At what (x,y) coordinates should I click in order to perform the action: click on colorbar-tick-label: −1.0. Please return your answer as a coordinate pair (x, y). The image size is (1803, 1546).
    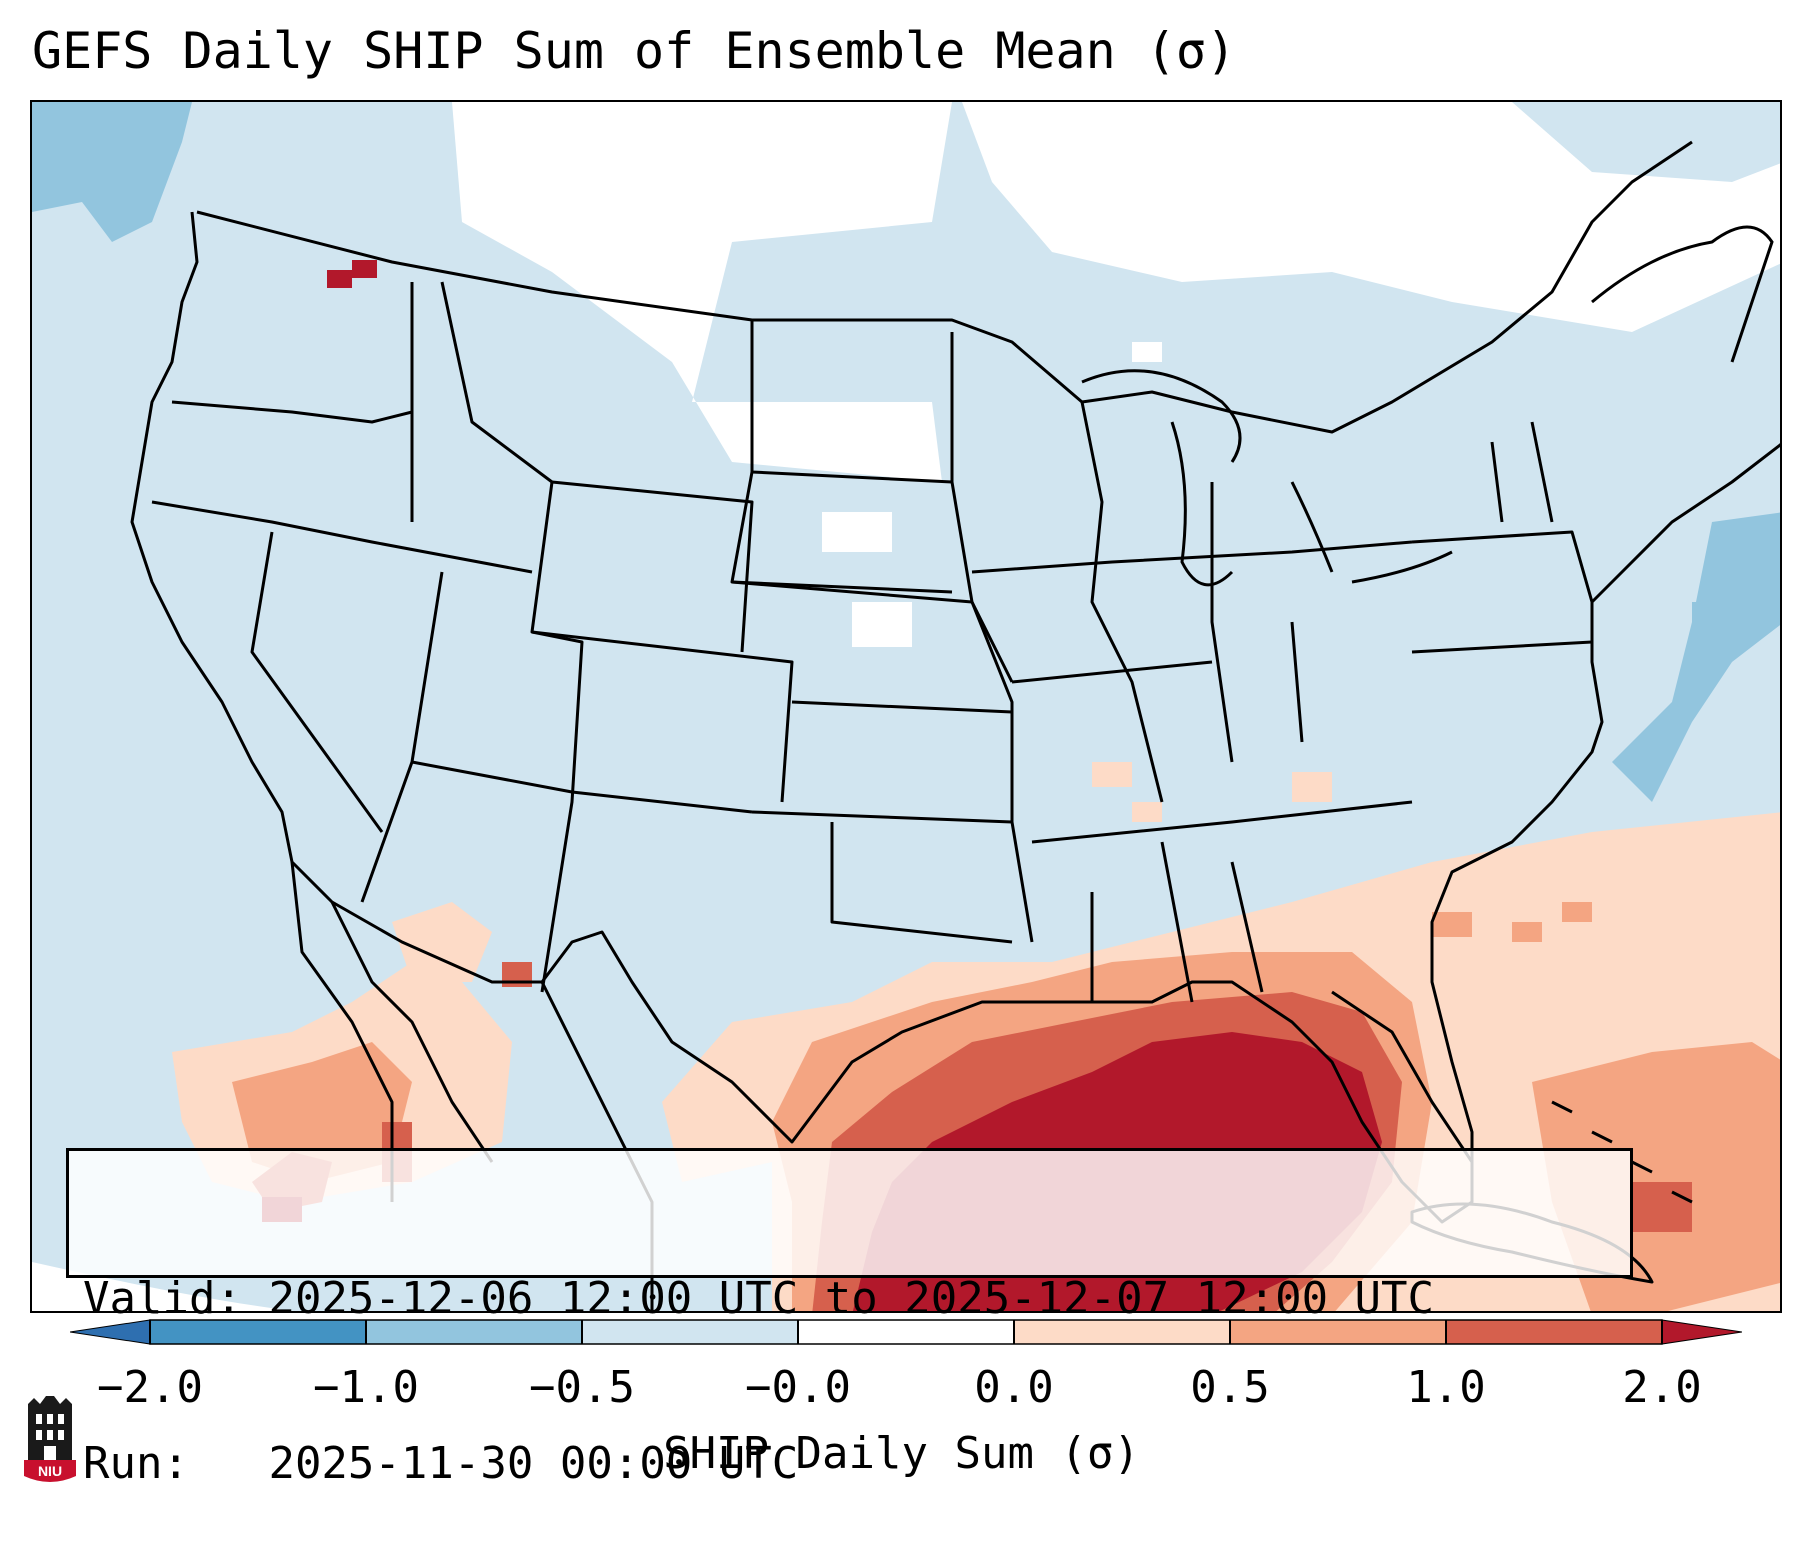
    Looking at the image, I should click on (366, 1387).